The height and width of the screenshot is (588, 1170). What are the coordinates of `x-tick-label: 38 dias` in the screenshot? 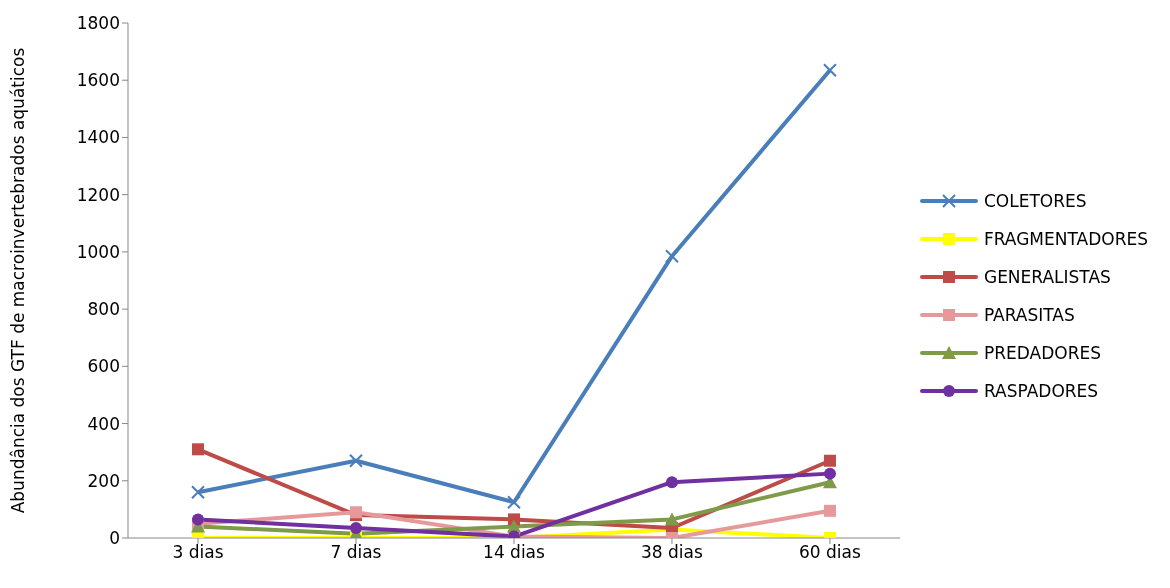 It's located at (672, 552).